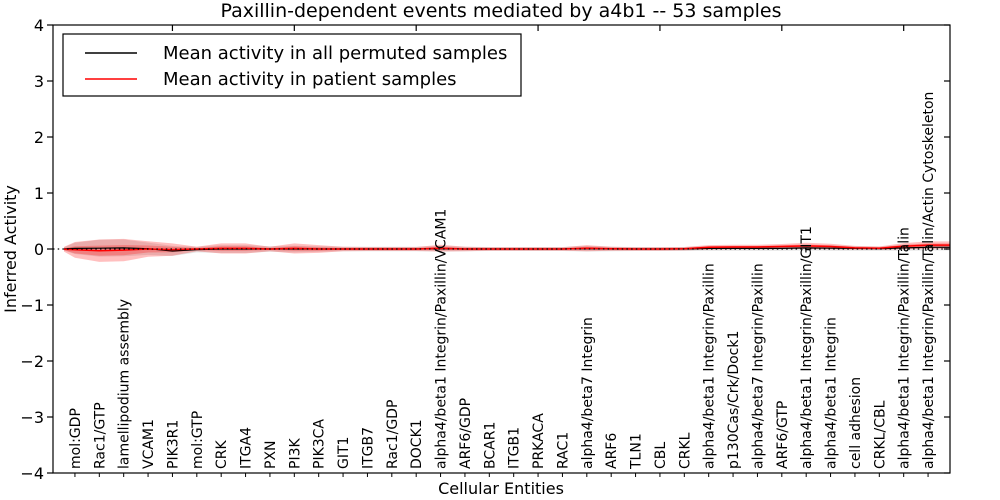 This screenshot has height=500, width=1000. What do you see at coordinates (320, 444) in the screenshot?
I see `category-label: PIK3CA` at bounding box center [320, 444].